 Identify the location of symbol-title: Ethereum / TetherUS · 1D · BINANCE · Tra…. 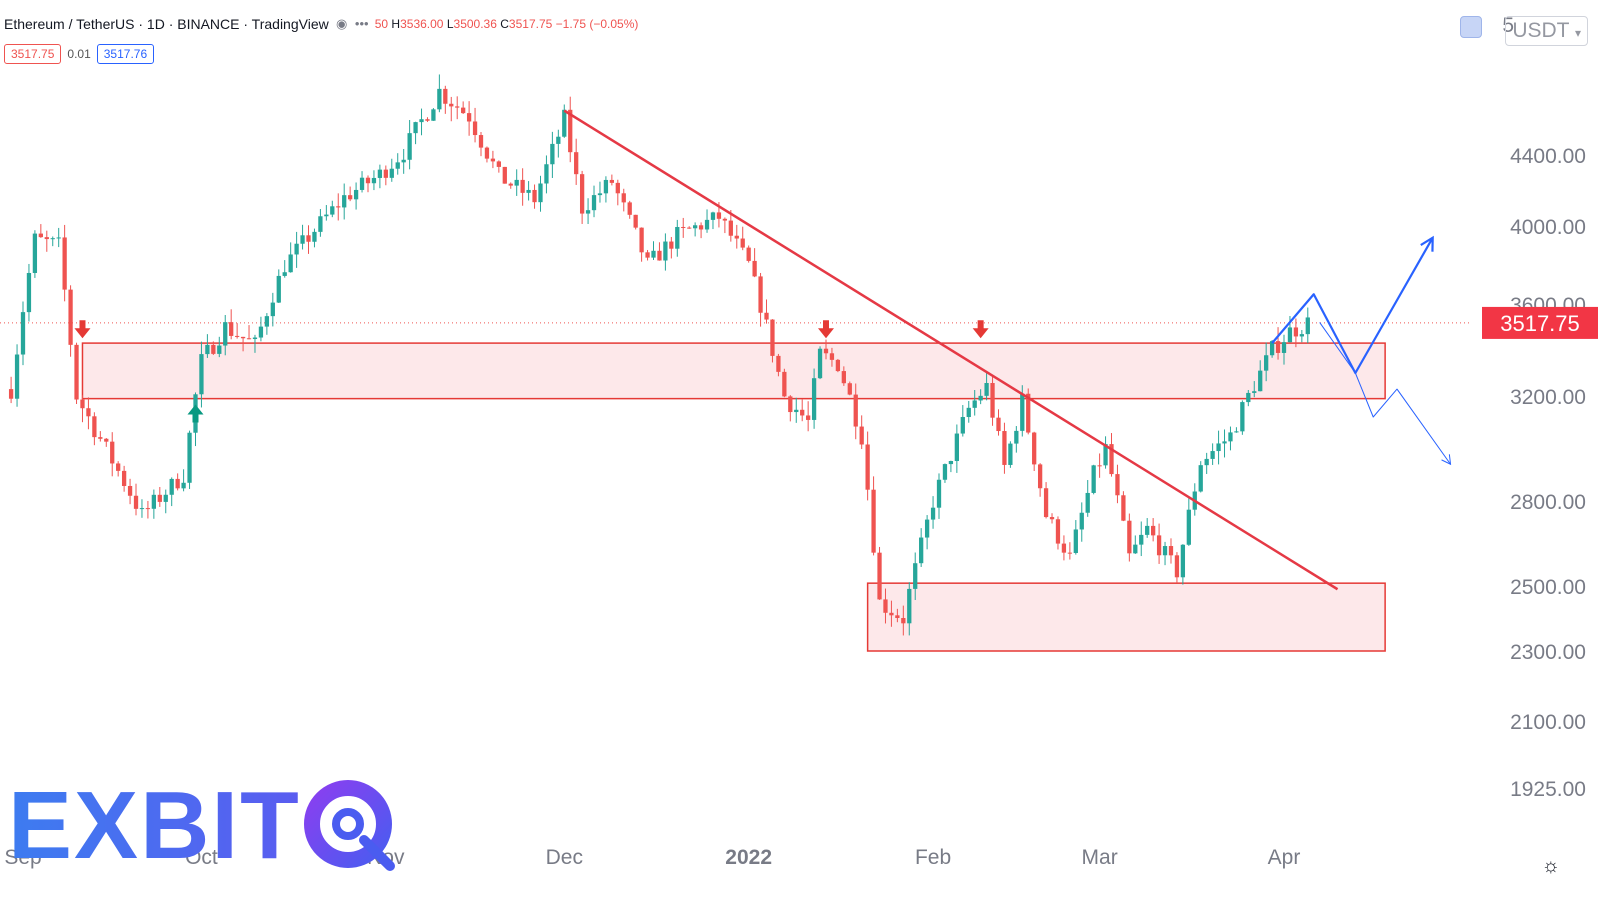
(166, 24).